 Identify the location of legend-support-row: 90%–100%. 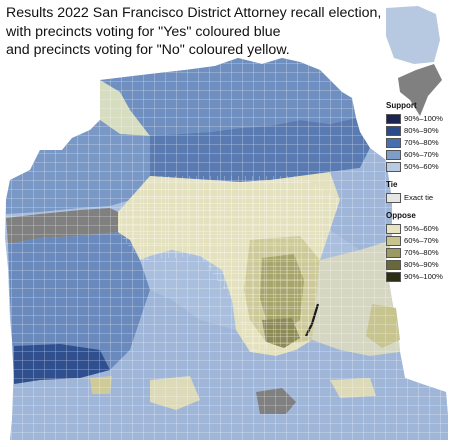
(418, 118).